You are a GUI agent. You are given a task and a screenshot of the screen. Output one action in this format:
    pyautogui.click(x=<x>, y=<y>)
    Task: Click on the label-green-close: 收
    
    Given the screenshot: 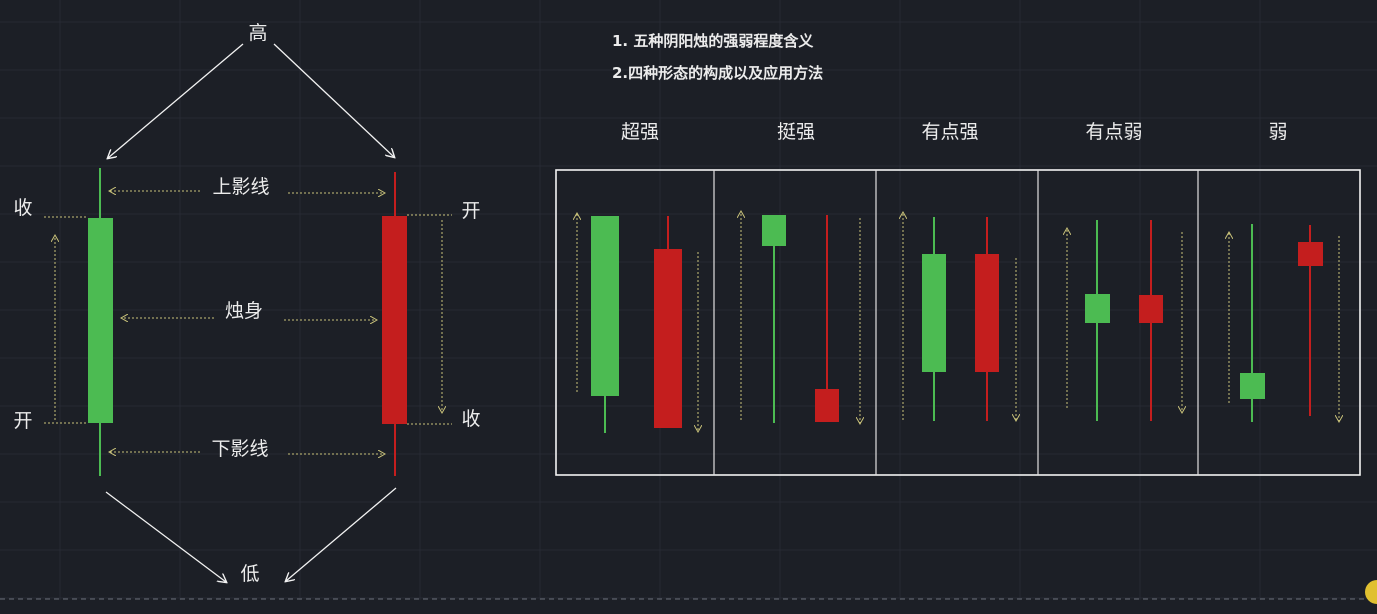 What is the action you would take?
    pyautogui.click(x=22, y=208)
    